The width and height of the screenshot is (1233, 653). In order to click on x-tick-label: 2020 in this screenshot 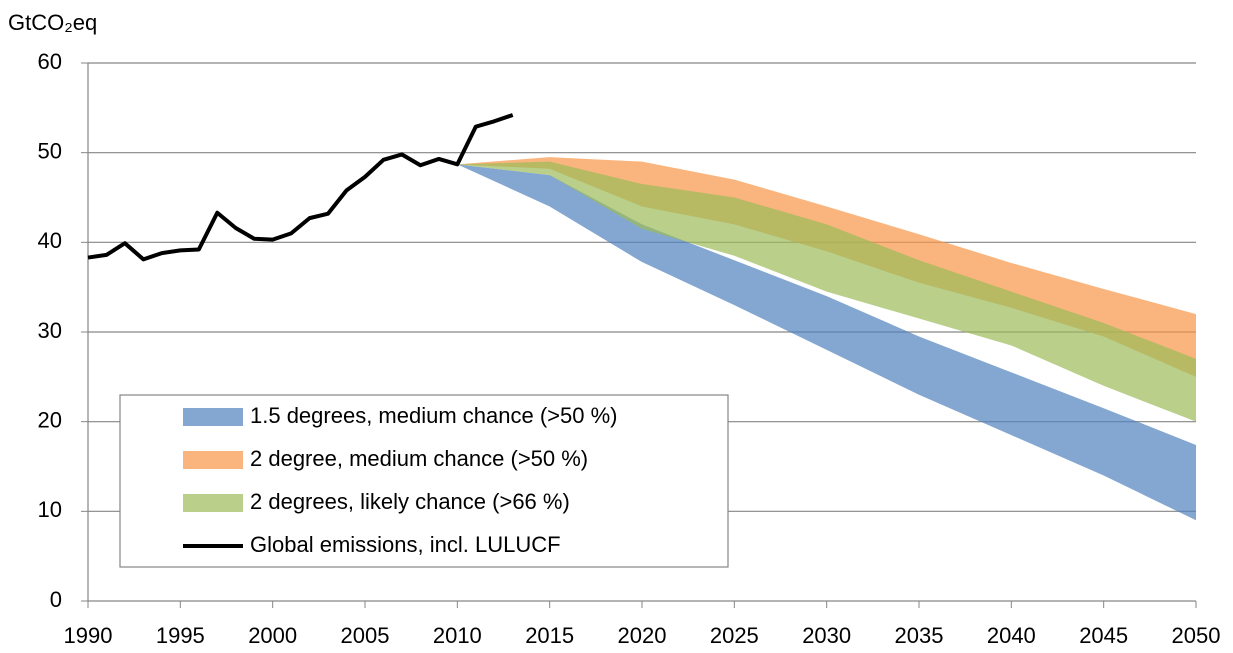, I will do `click(642, 635)`.